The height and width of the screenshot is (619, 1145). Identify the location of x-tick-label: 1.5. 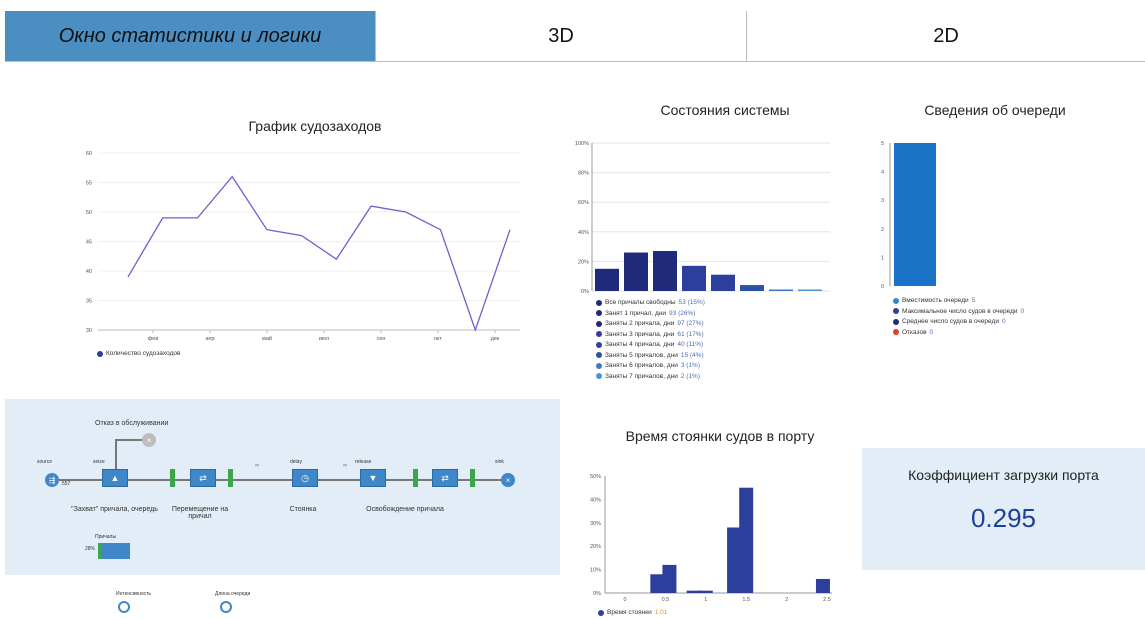
(746, 600).